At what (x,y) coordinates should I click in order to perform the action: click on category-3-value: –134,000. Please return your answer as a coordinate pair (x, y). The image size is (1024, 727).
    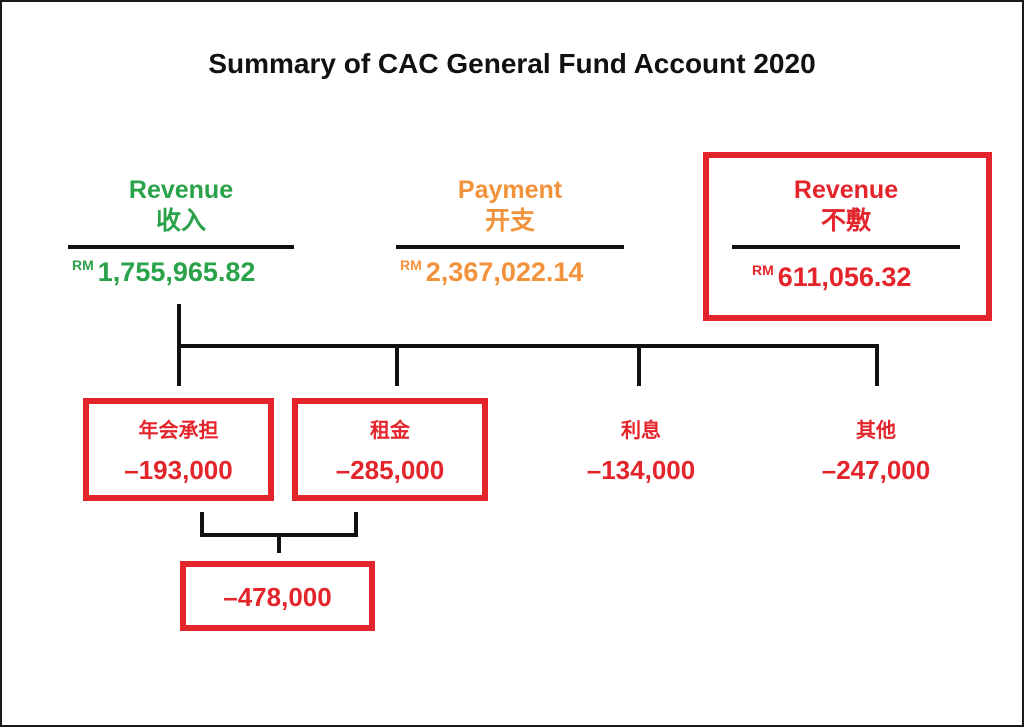
    Looking at the image, I should click on (641, 470).